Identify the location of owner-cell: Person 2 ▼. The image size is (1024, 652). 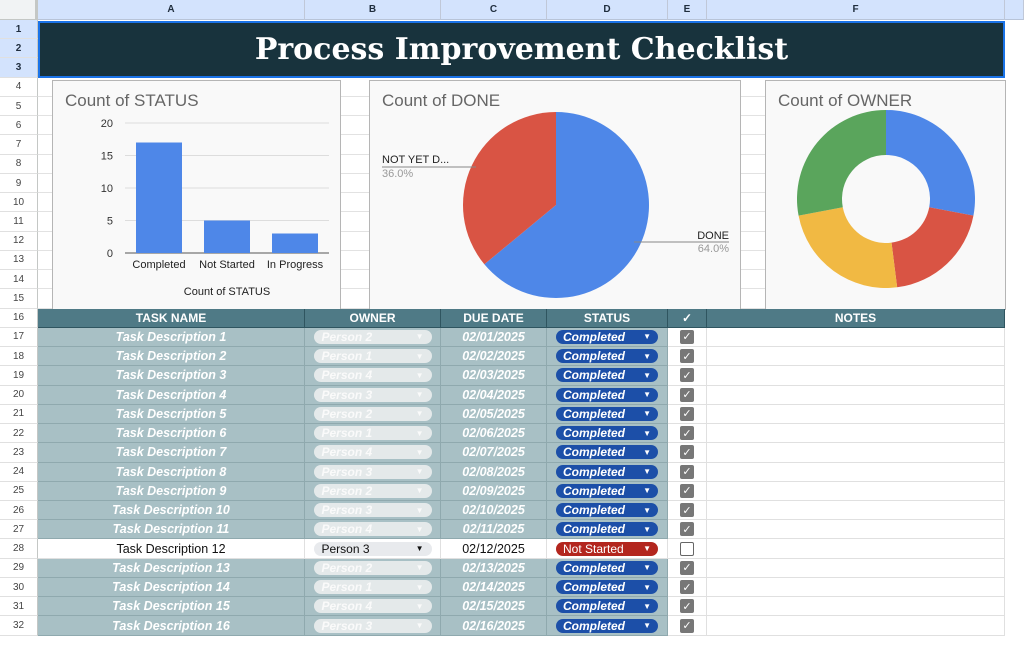
(373, 491).